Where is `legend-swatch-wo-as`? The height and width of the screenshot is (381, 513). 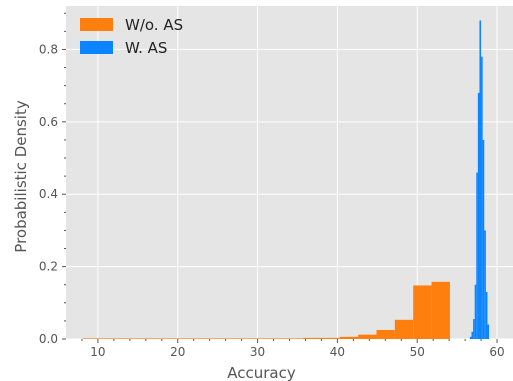 legend-swatch-wo-as is located at coordinates (96, 24).